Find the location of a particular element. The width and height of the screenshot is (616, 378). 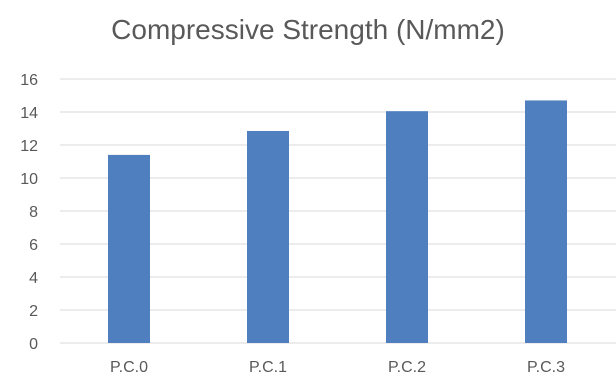

bar-P.C.2 is located at coordinates (407, 227).